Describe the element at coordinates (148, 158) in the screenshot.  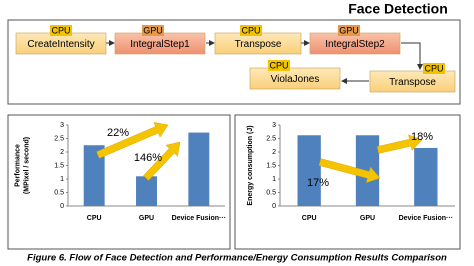
I see `annotation: 146%` at that location.